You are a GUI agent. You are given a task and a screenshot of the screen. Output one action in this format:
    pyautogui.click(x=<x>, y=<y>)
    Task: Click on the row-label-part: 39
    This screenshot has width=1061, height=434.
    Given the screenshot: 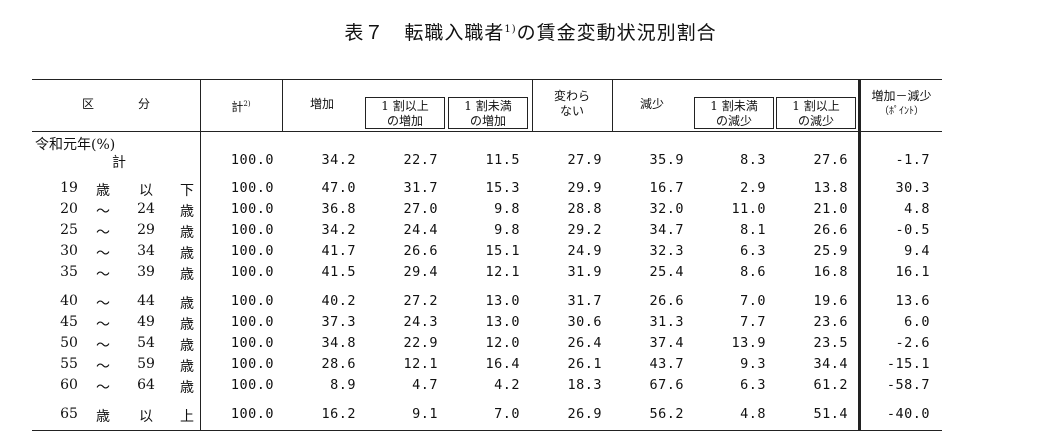 What is the action you would take?
    pyautogui.click(x=146, y=272)
    